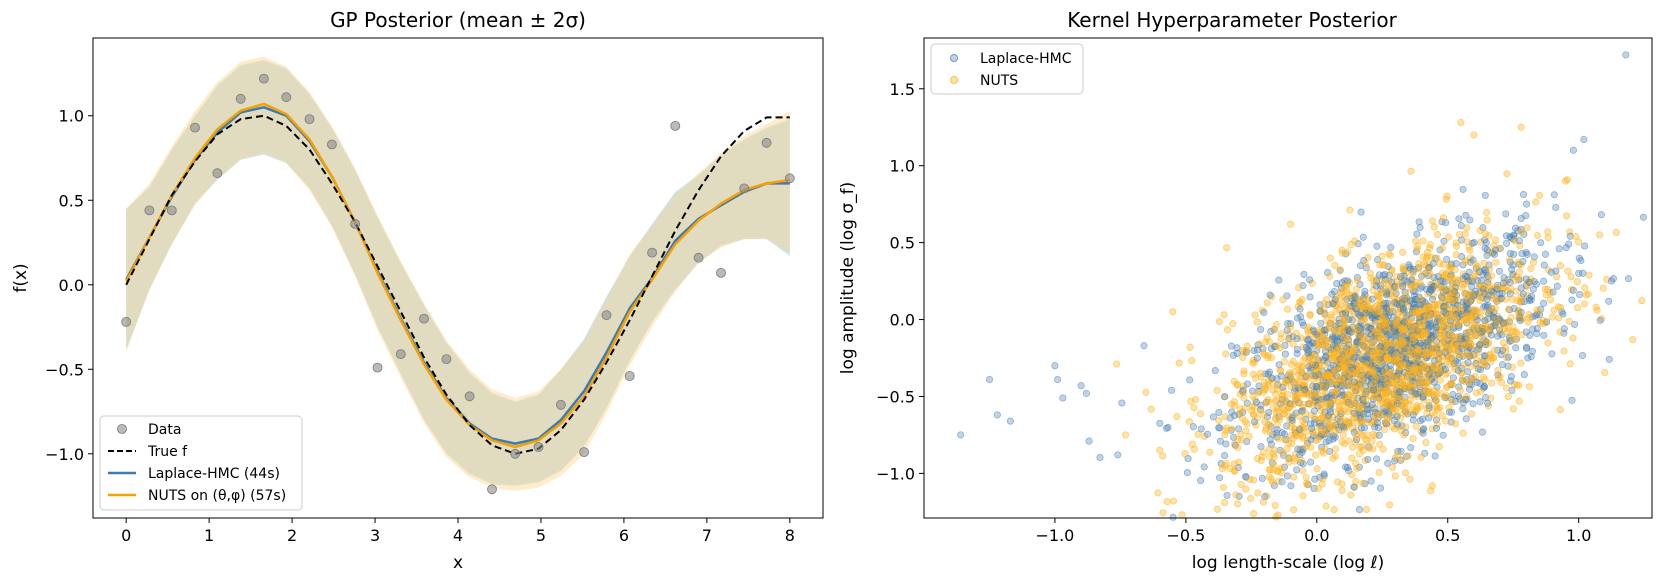 The height and width of the screenshot is (584, 1664). Describe the element at coordinates (954, 58) in the screenshot. I see `legend-laplace-marker` at that location.